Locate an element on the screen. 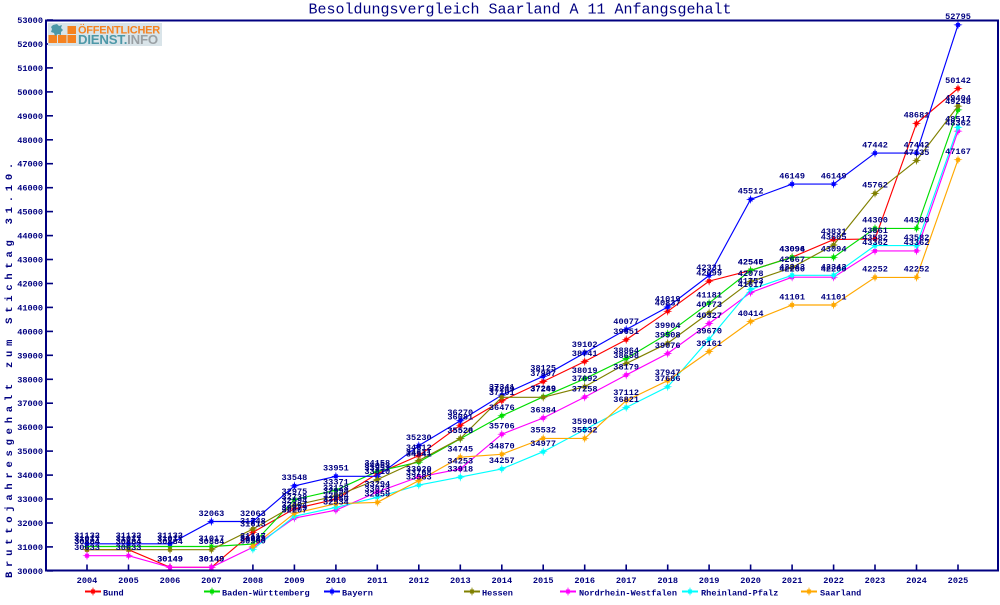 The image size is (1000, 605). svg-text: 2014 is located at coordinates (501, 581).